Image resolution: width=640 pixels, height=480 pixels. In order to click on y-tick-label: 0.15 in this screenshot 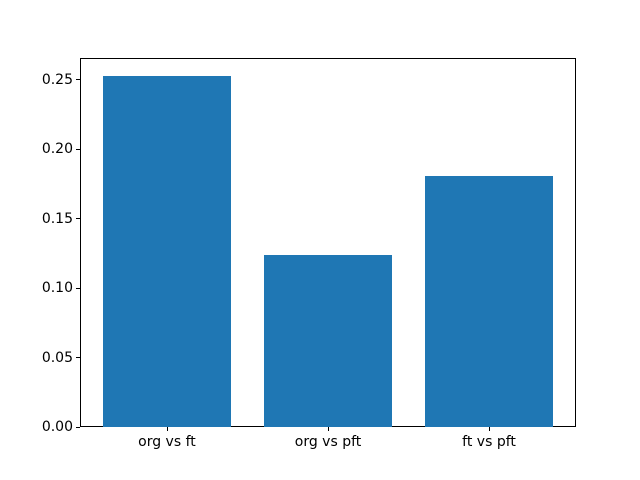, I will do `click(57, 218)`.